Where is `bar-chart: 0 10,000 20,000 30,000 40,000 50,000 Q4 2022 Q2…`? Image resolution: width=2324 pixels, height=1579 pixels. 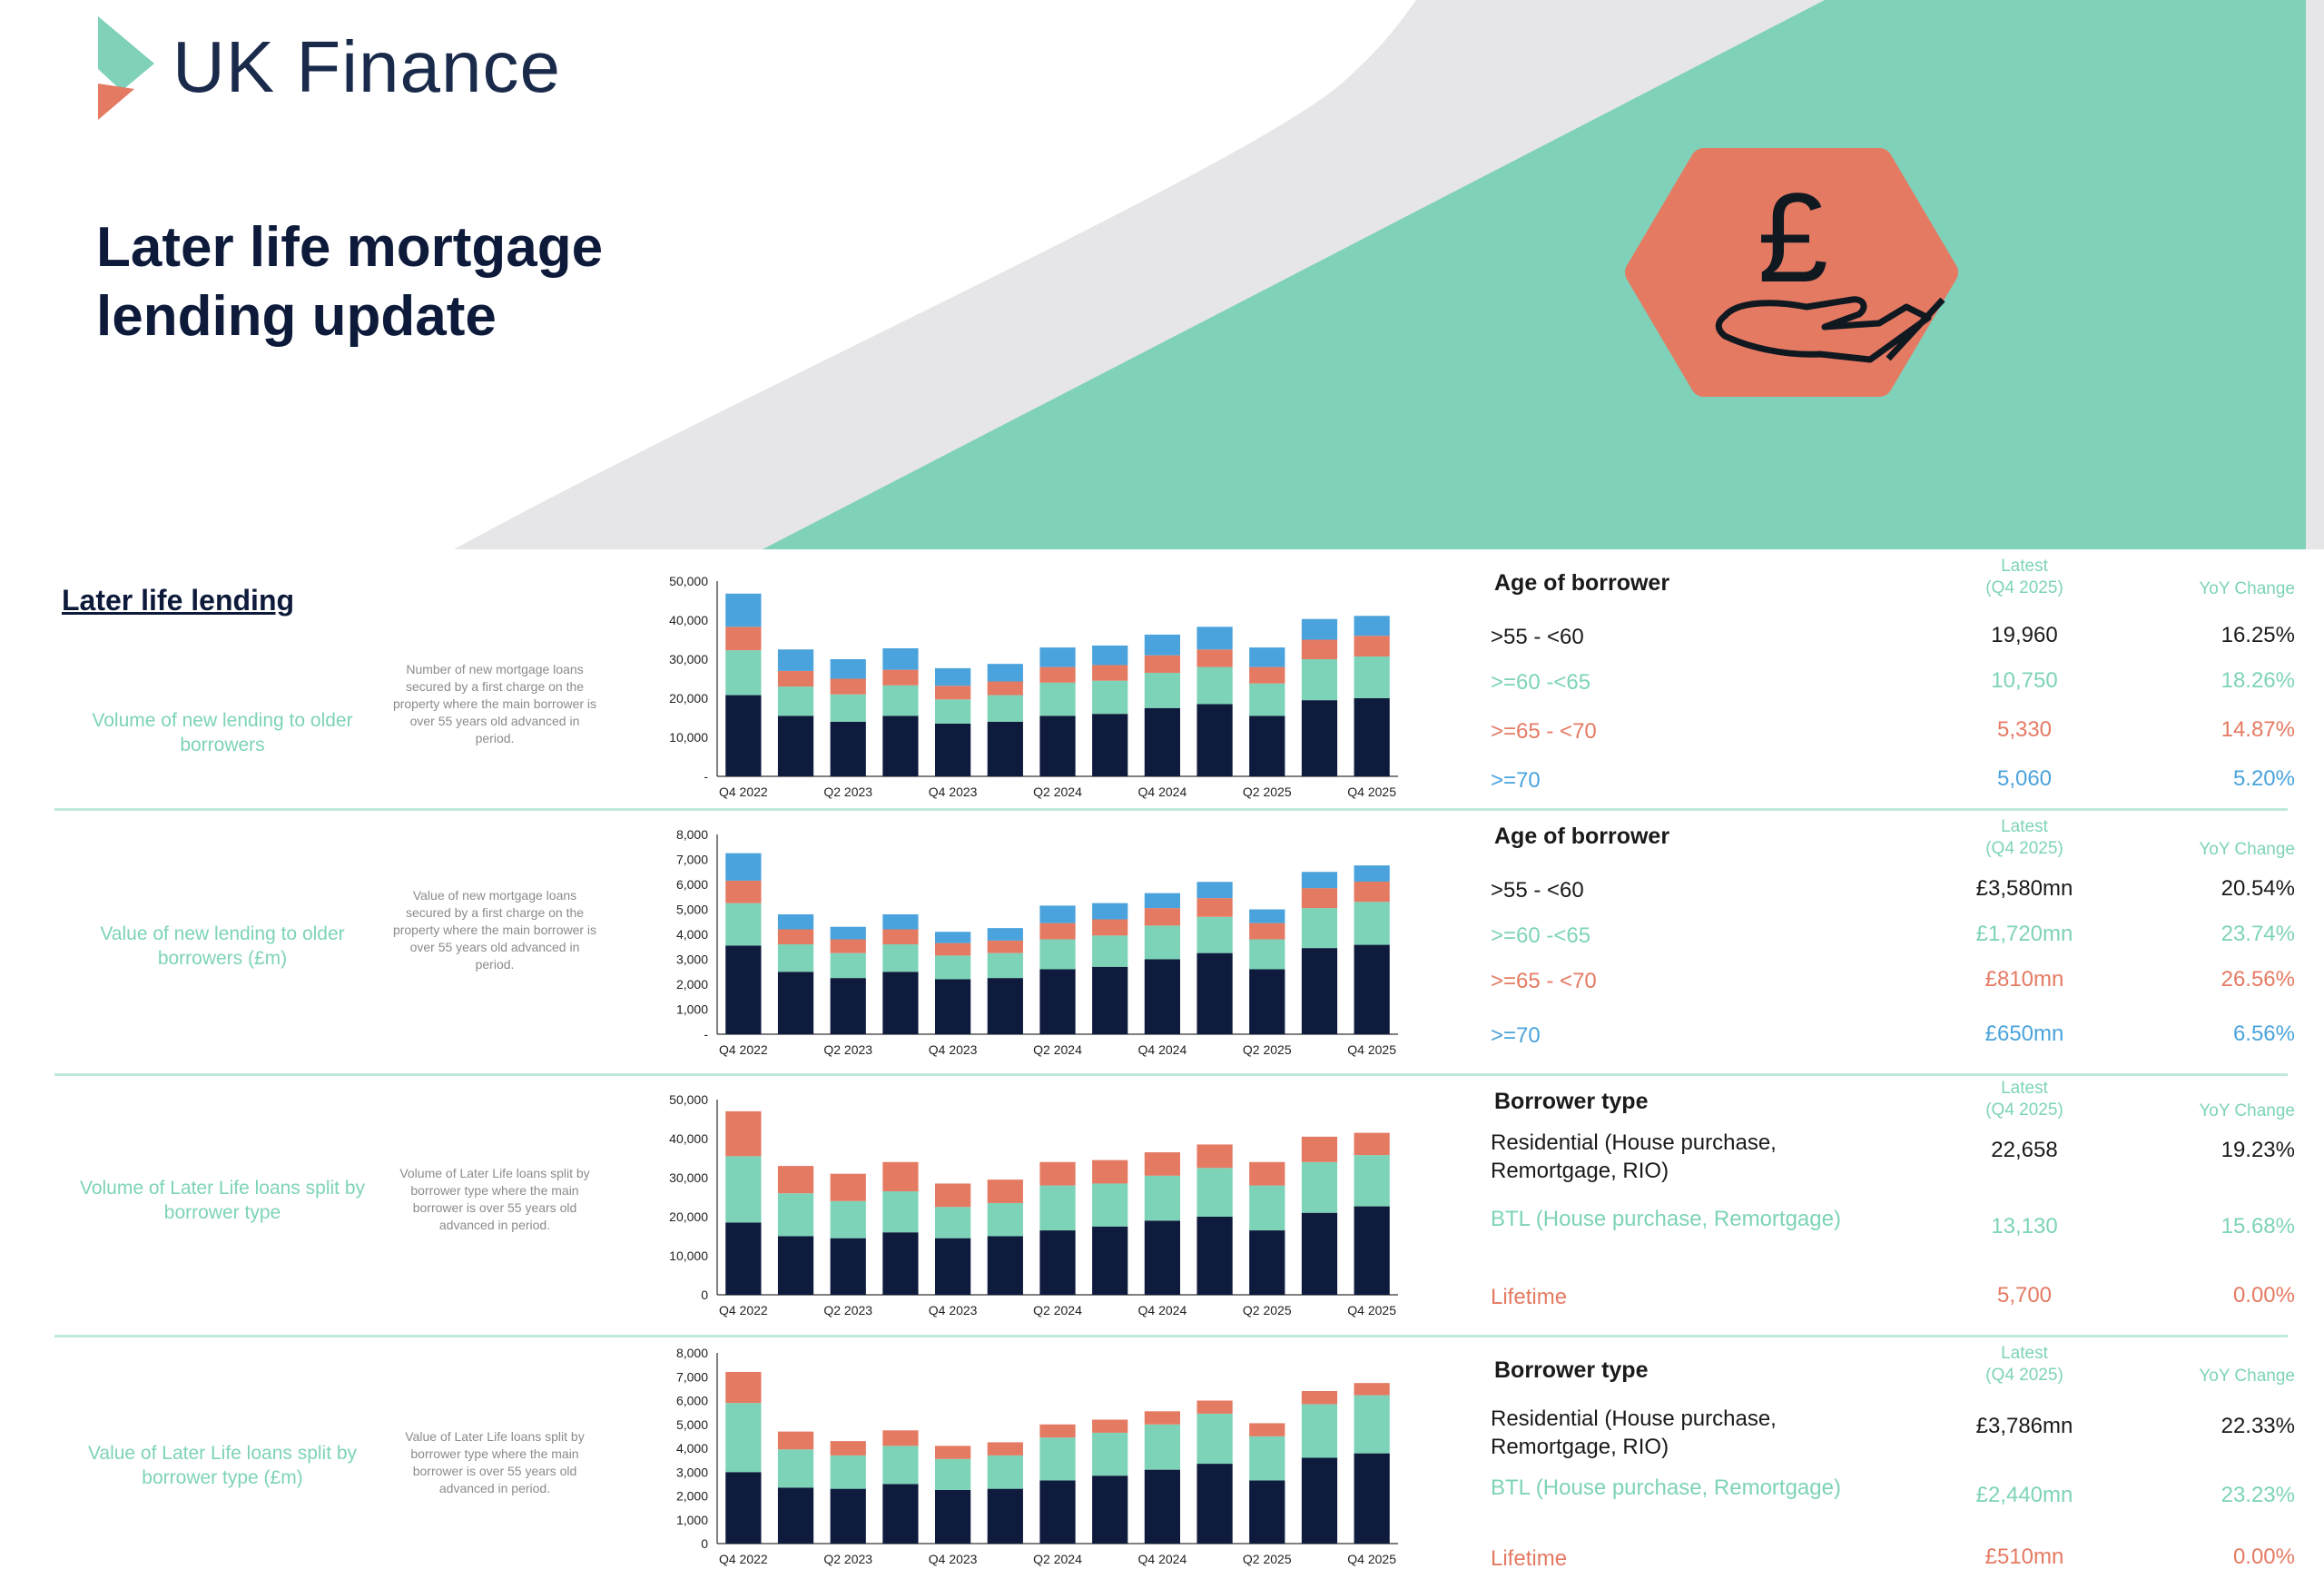
bar-chart: 0 10,000 20,000 30,000 40,000 50,000 Q4 2022 Q2… is located at coordinates (1030, 1206).